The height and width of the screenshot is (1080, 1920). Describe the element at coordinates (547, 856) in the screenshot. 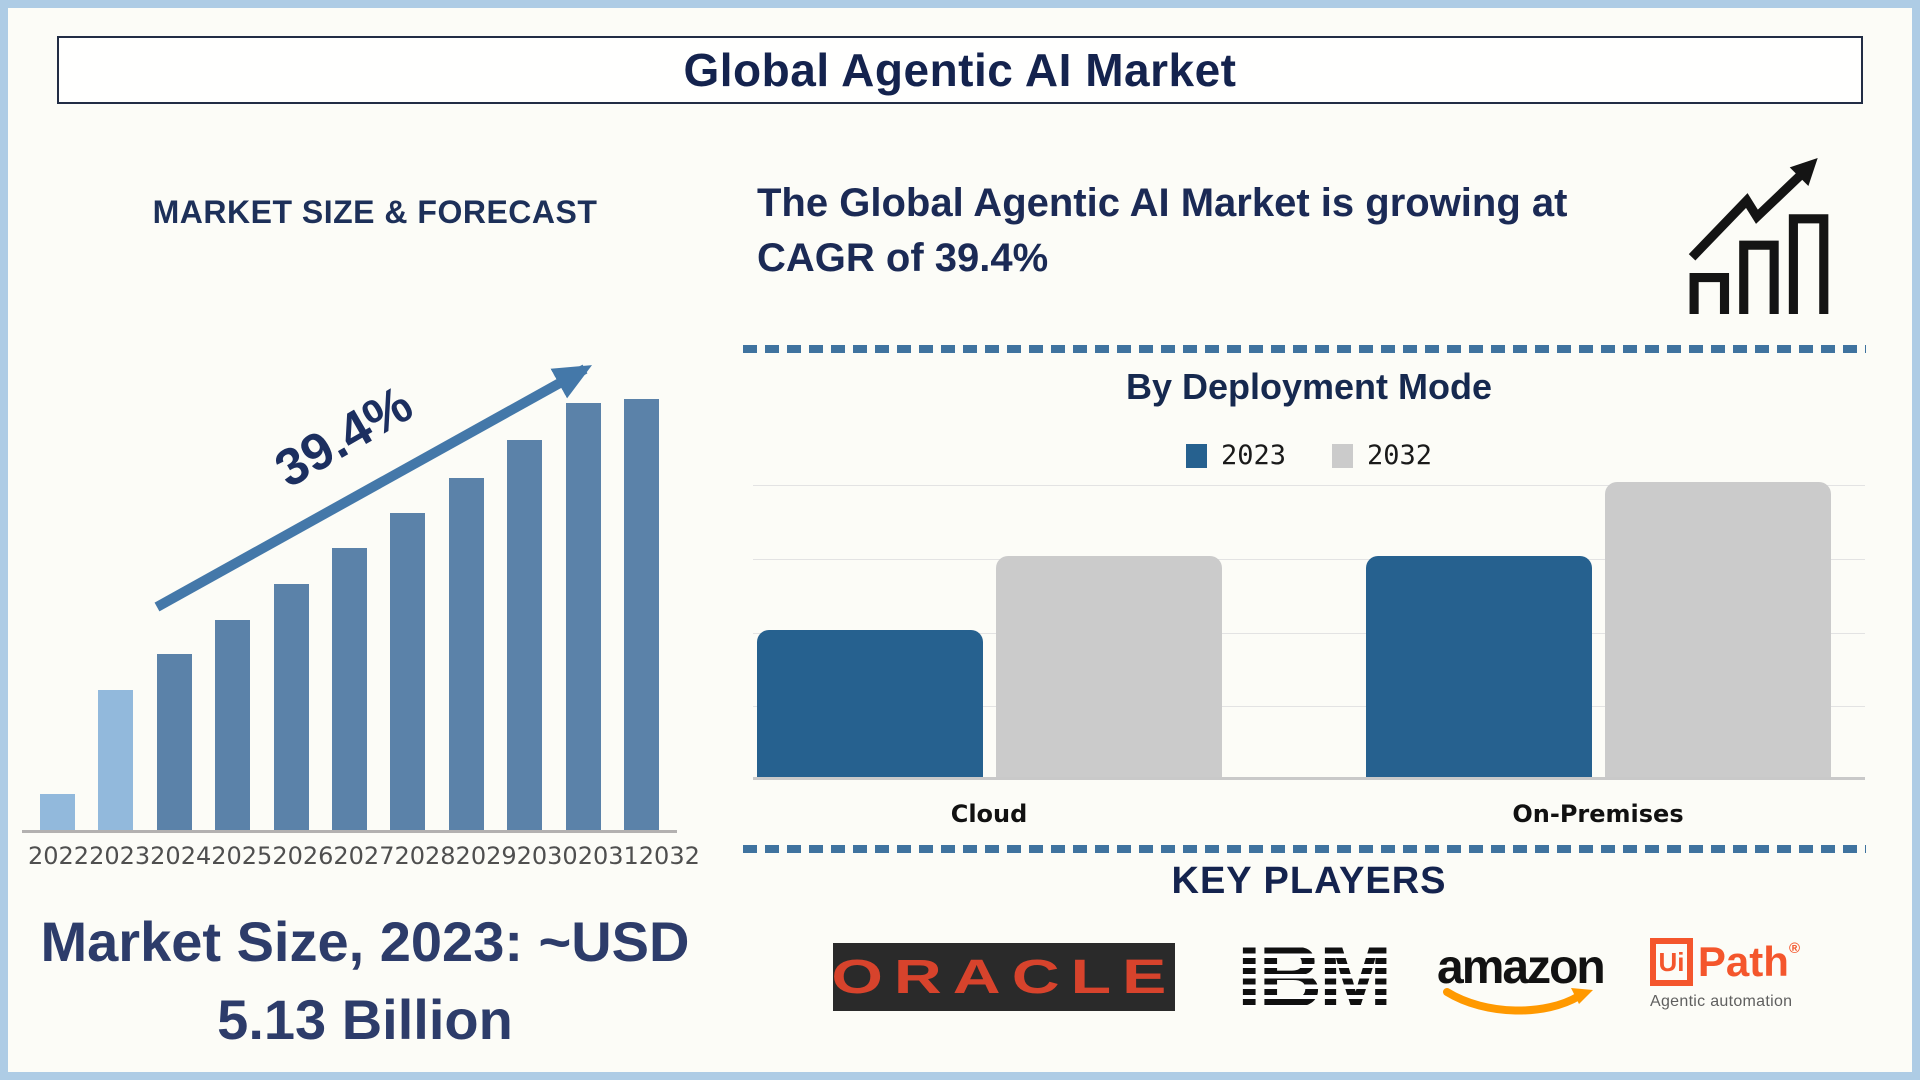

I see `year-label-2030: 2030` at that location.